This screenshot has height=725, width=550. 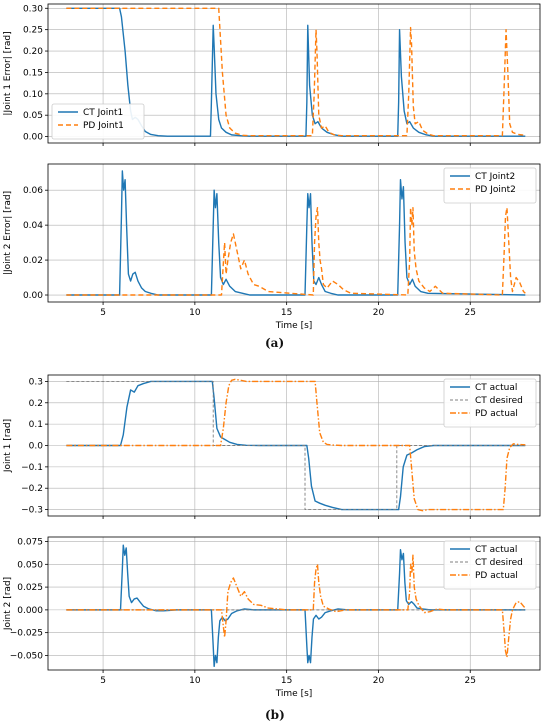 I want to click on y-axis-label: Joint 2 [rad], so click(x=8, y=604).